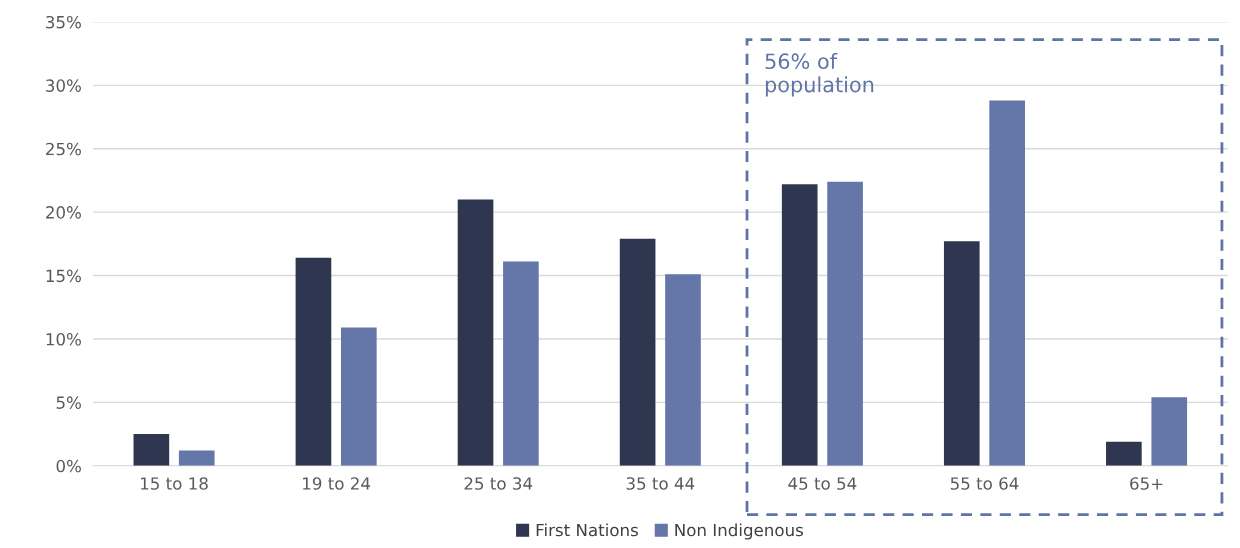 Image resolution: width=1240 pixels, height=548 pixels. What do you see at coordinates (63, 85) in the screenshot?
I see `y-tick-label: 30%` at bounding box center [63, 85].